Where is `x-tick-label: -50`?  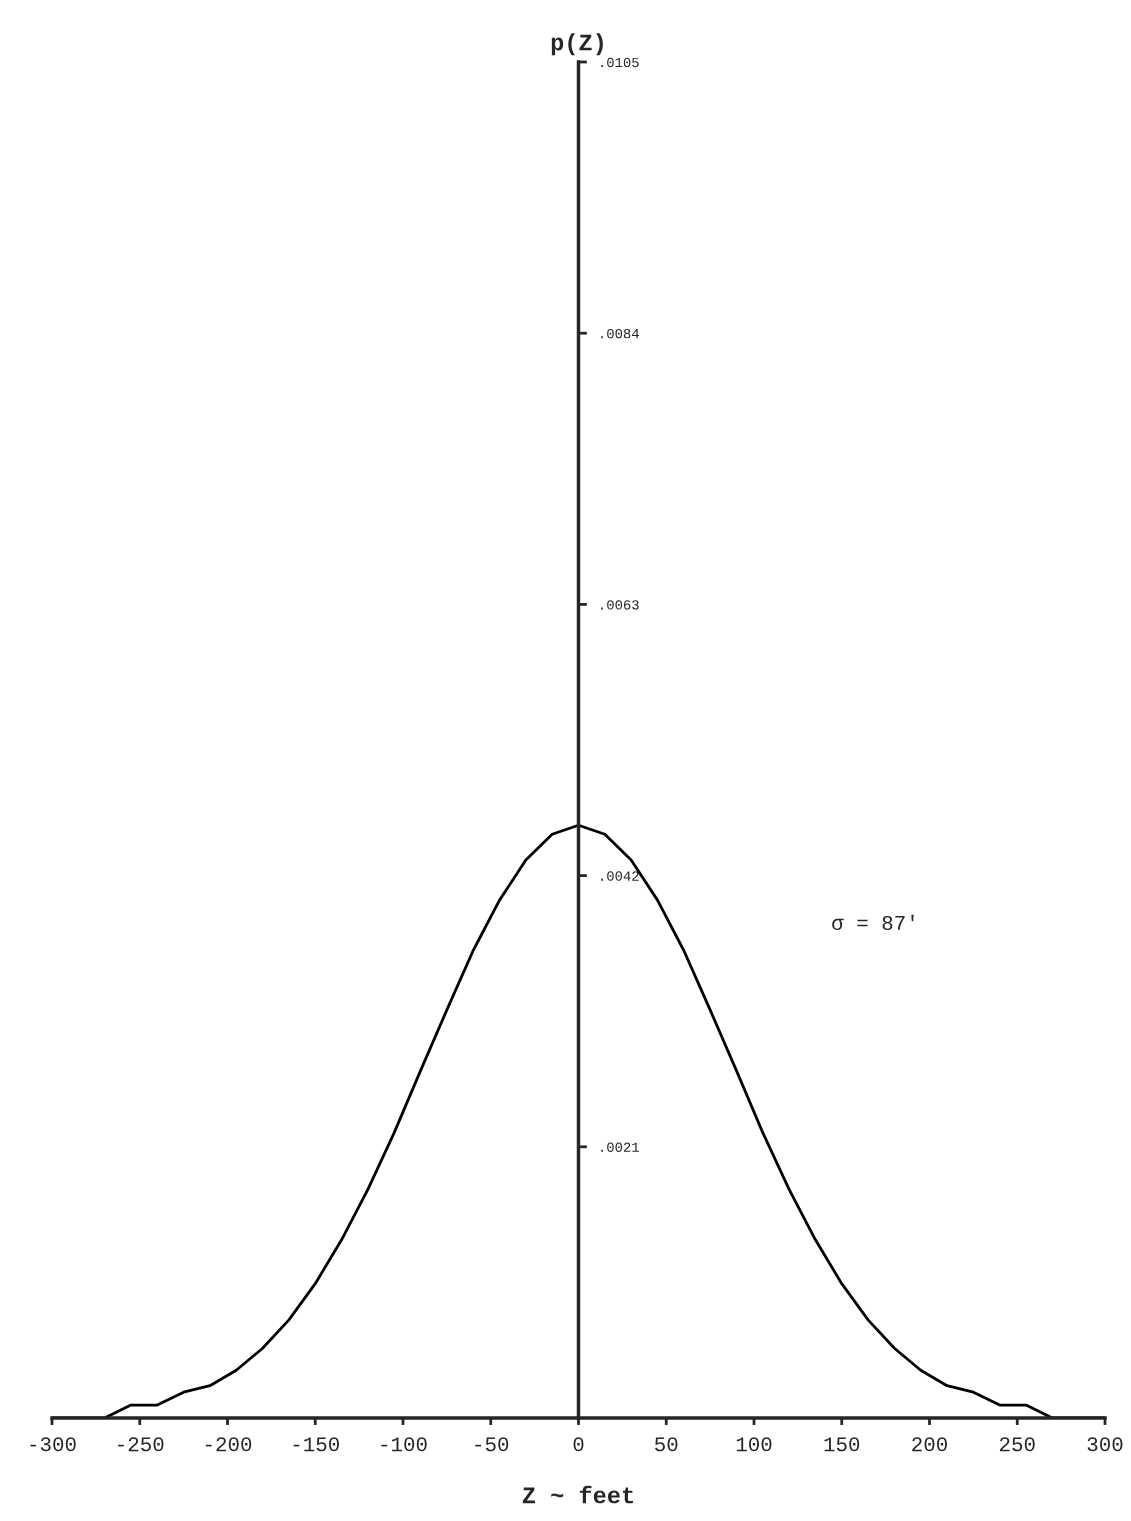 x-tick-label: -50 is located at coordinates (492, 1444).